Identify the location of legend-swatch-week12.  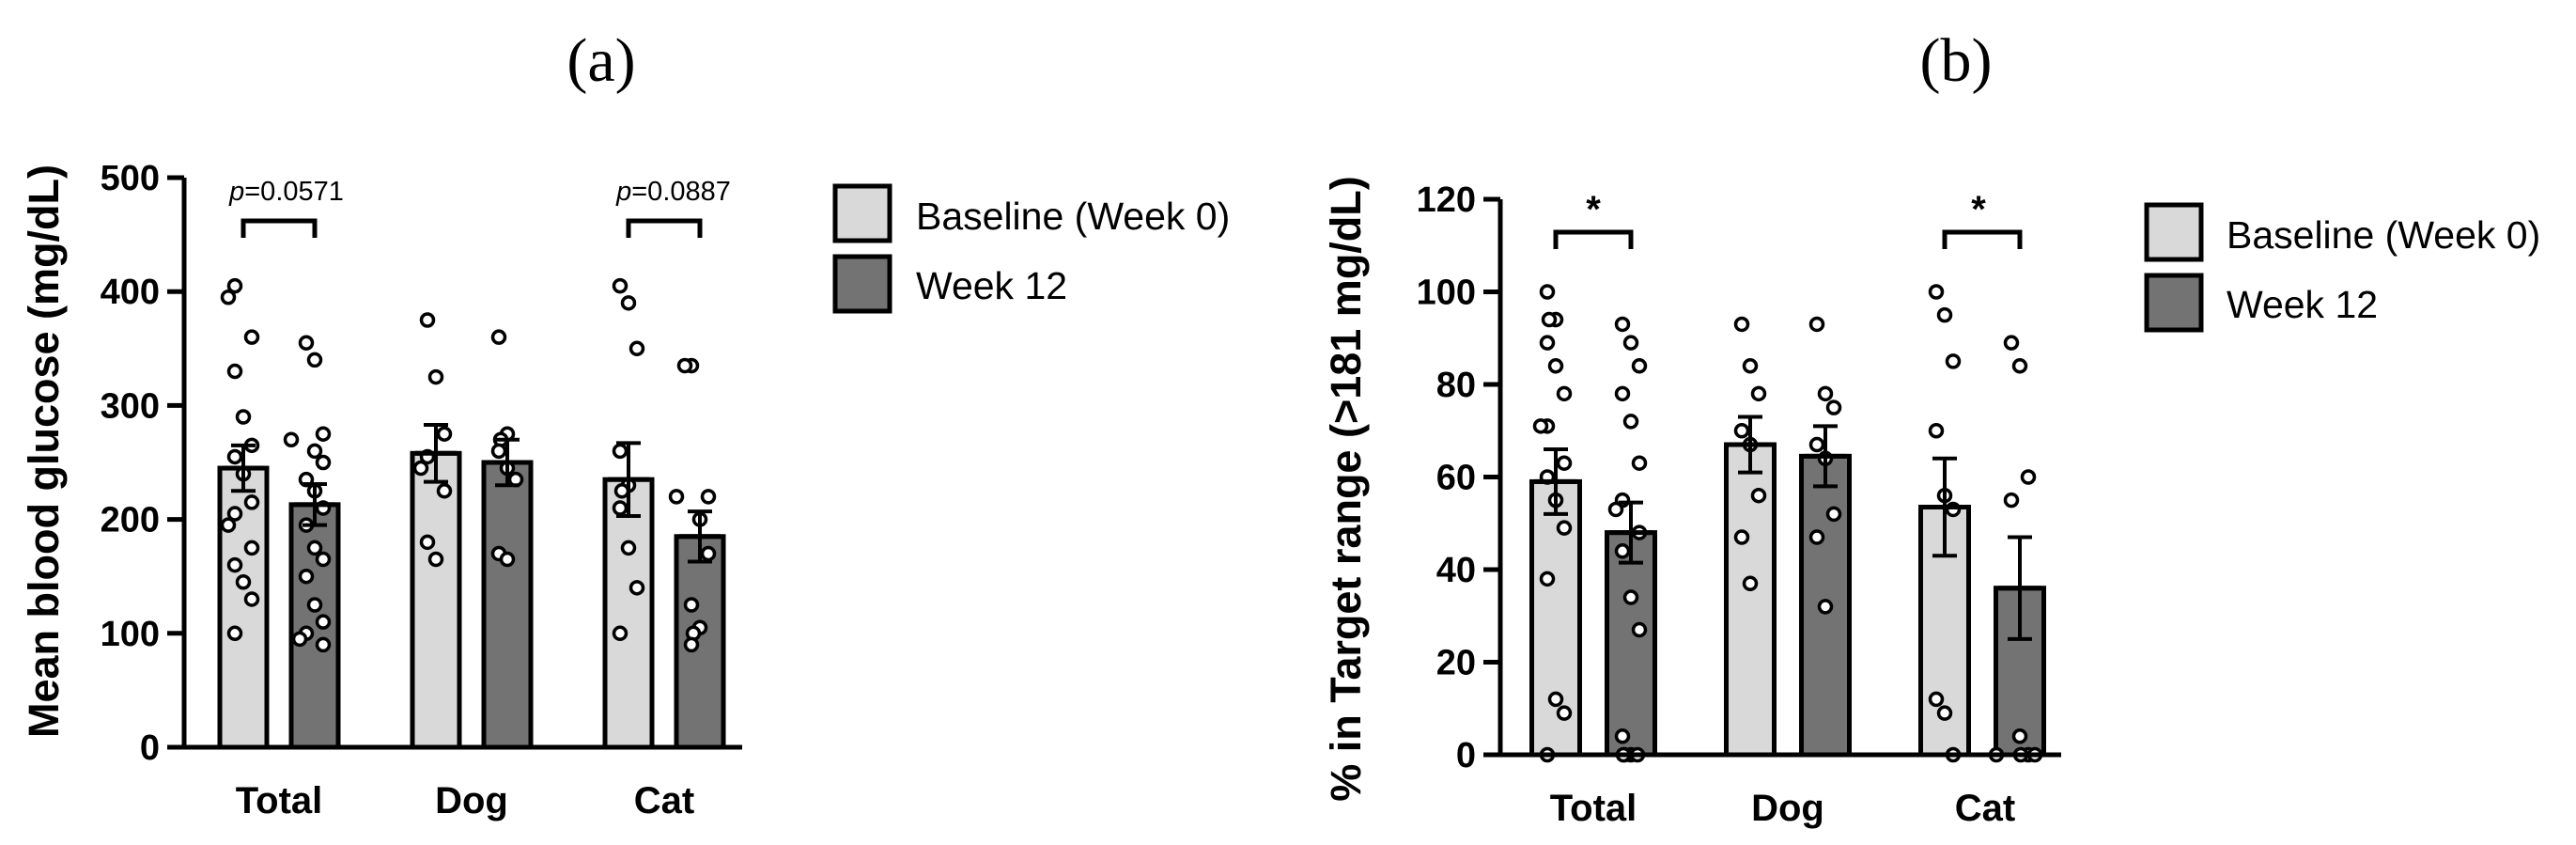
(2174, 303).